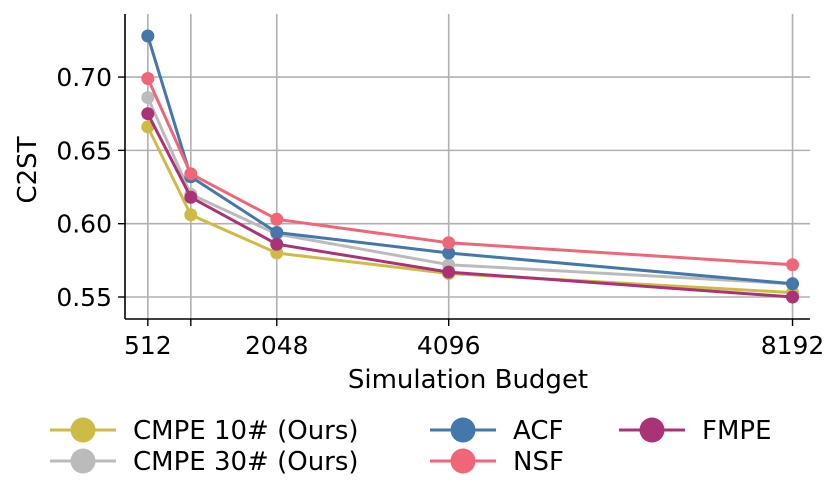 The height and width of the screenshot is (501, 830). I want to click on legend-label: CMPE 30# (Ours), so click(246, 462).